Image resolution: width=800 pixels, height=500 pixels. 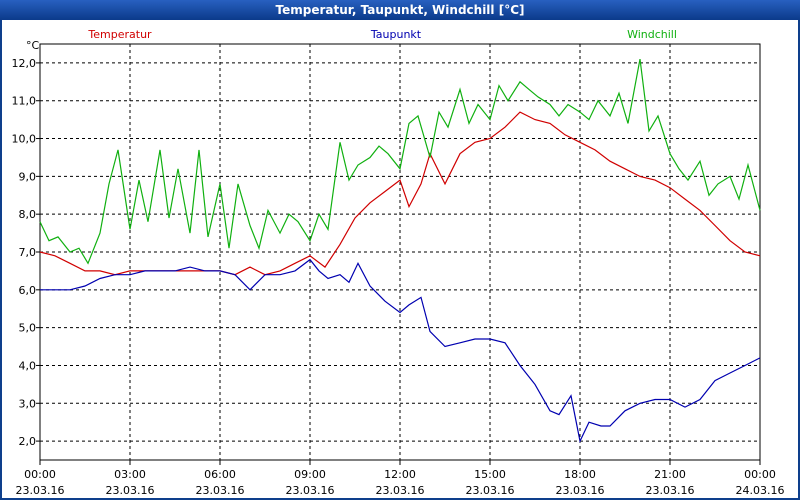 What do you see at coordinates (28, 441) in the screenshot?
I see `y-tick-label: 2,0` at bounding box center [28, 441].